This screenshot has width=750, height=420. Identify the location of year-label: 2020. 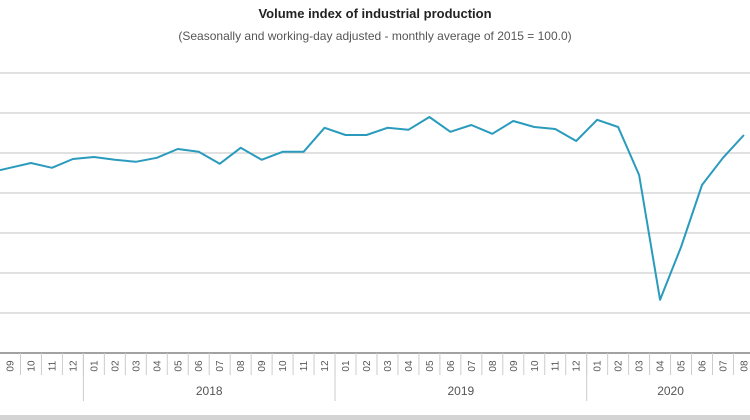
(670, 391).